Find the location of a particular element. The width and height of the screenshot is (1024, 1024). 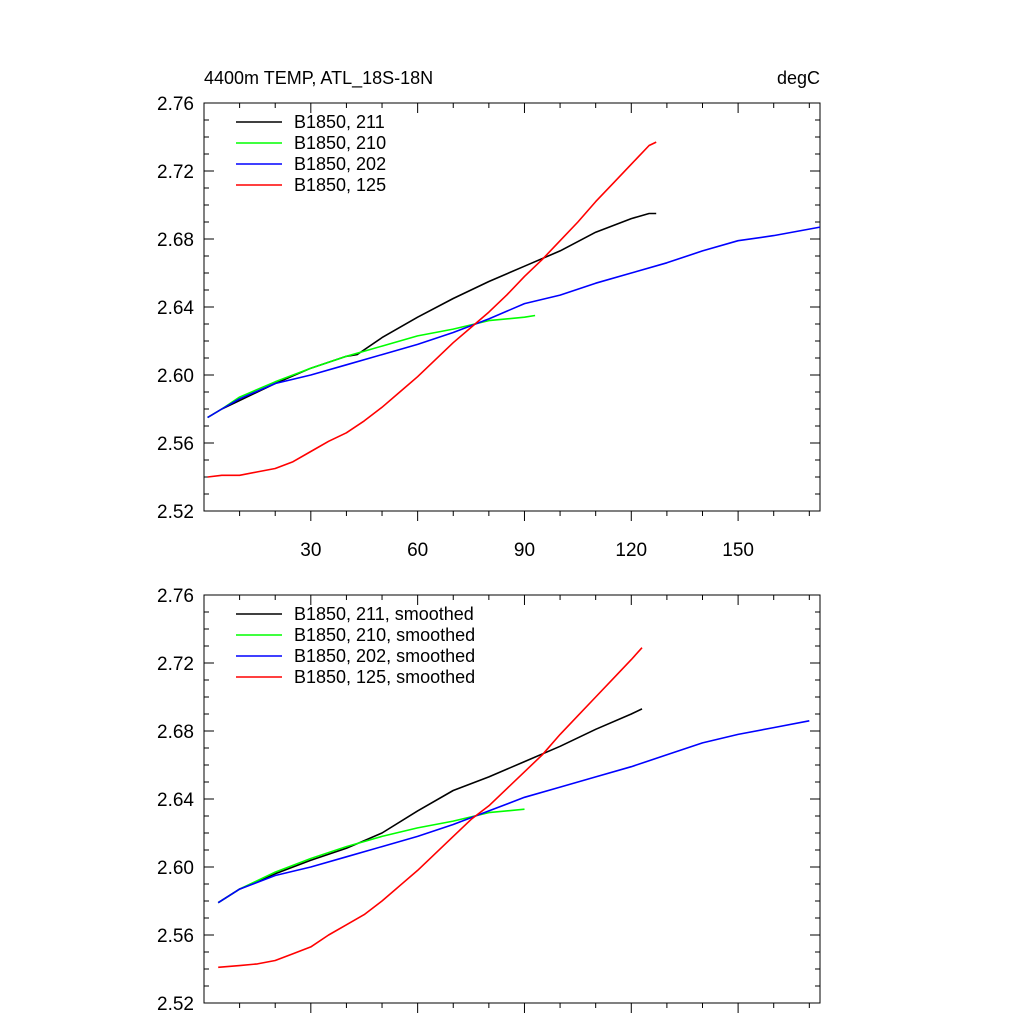

legend-label-1: B1850, 210, smoothed is located at coordinates (384, 635).